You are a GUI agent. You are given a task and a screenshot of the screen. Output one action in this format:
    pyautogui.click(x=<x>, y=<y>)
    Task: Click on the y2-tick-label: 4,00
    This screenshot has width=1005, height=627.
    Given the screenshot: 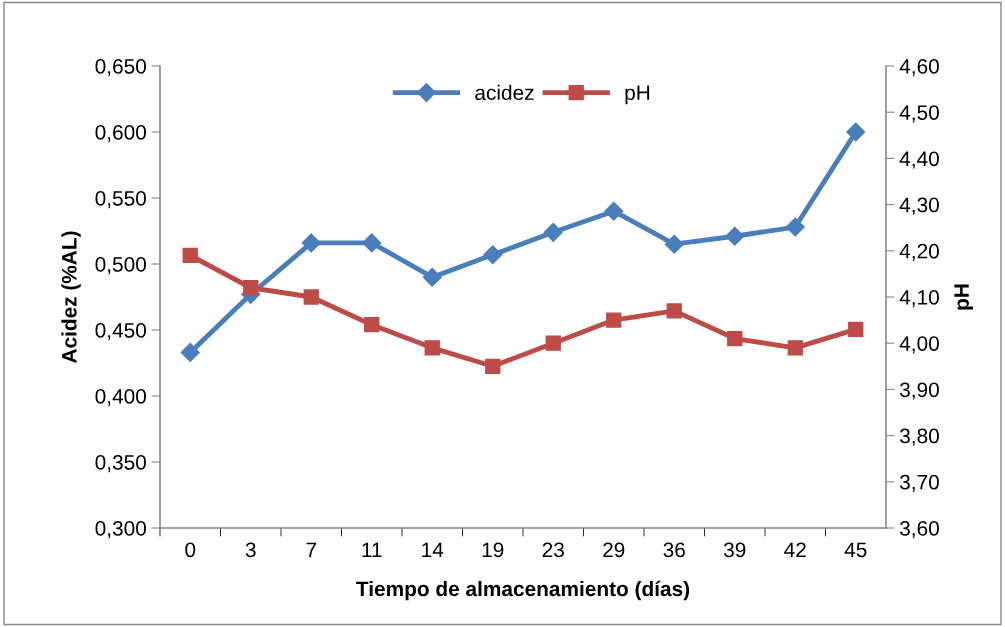 What is the action you would take?
    pyautogui.click(x=919, y=345)
    